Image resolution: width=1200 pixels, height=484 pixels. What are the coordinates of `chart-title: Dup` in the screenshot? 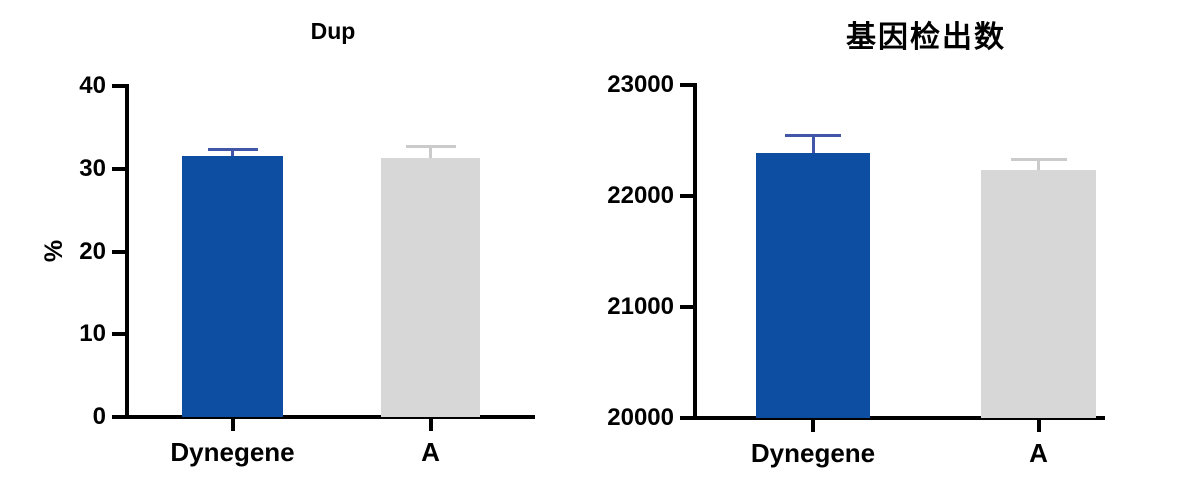 It's located at (333, 31).